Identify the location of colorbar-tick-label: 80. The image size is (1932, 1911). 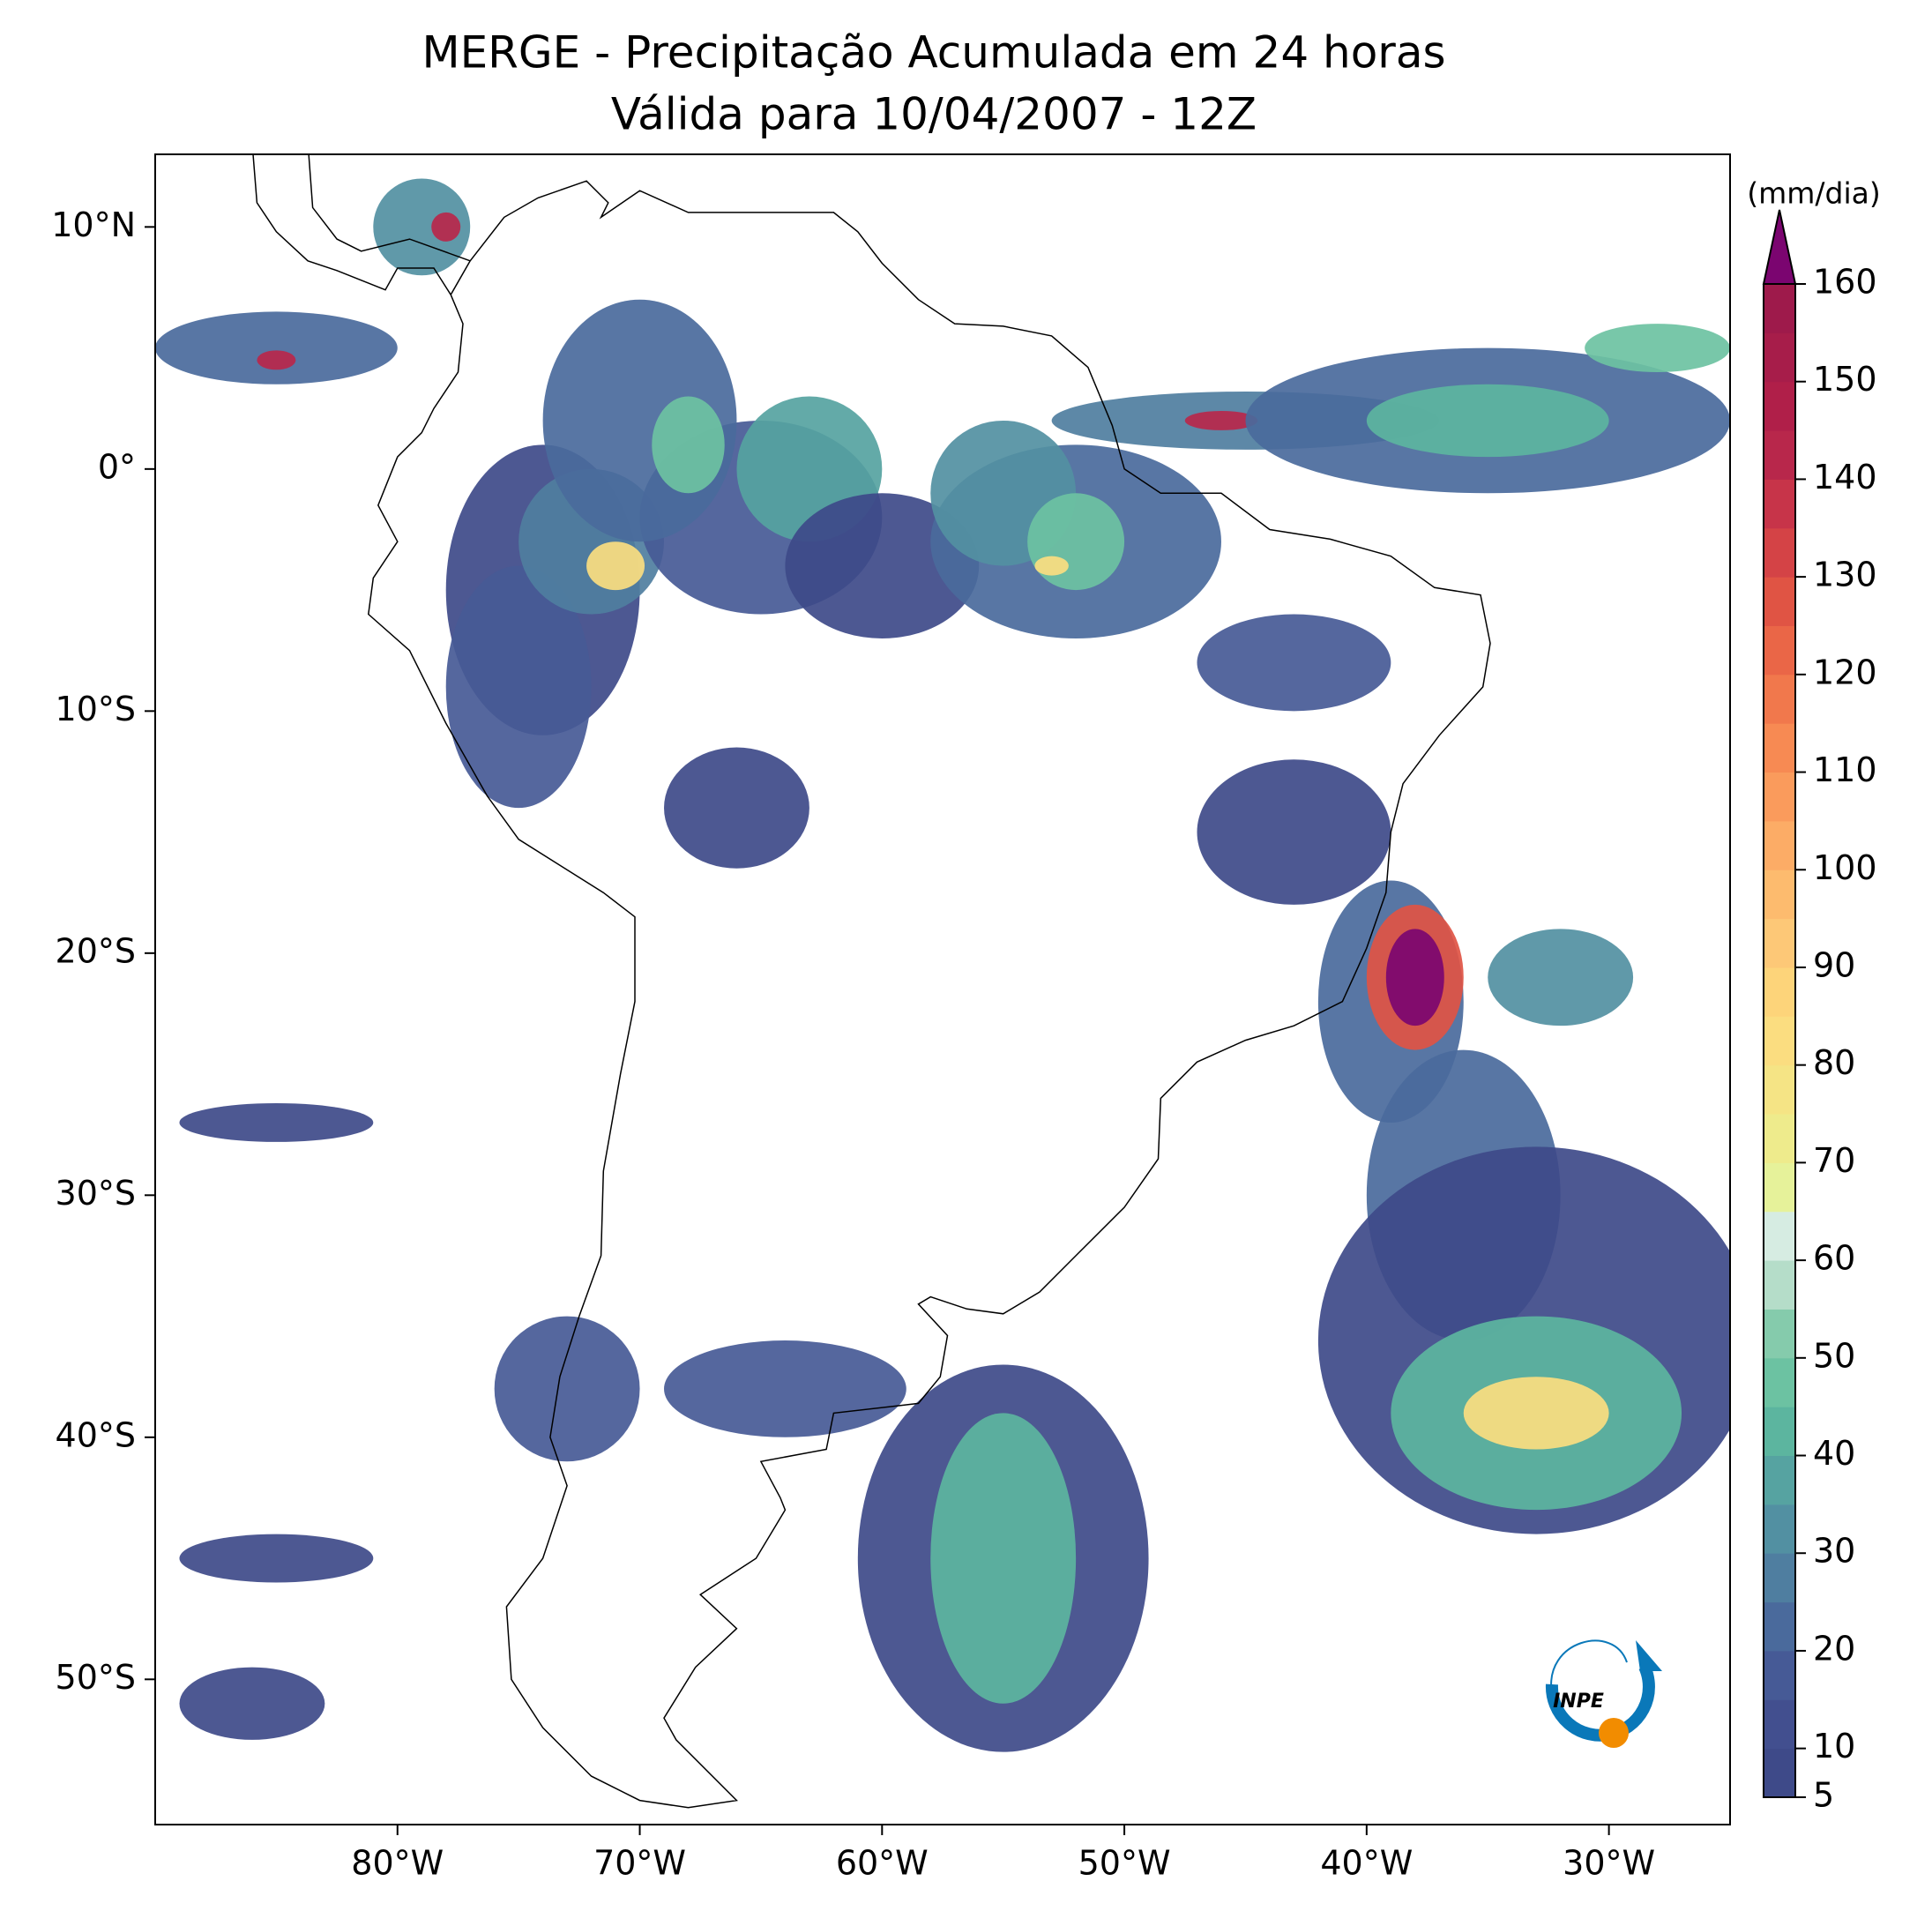
(1834, 1062).